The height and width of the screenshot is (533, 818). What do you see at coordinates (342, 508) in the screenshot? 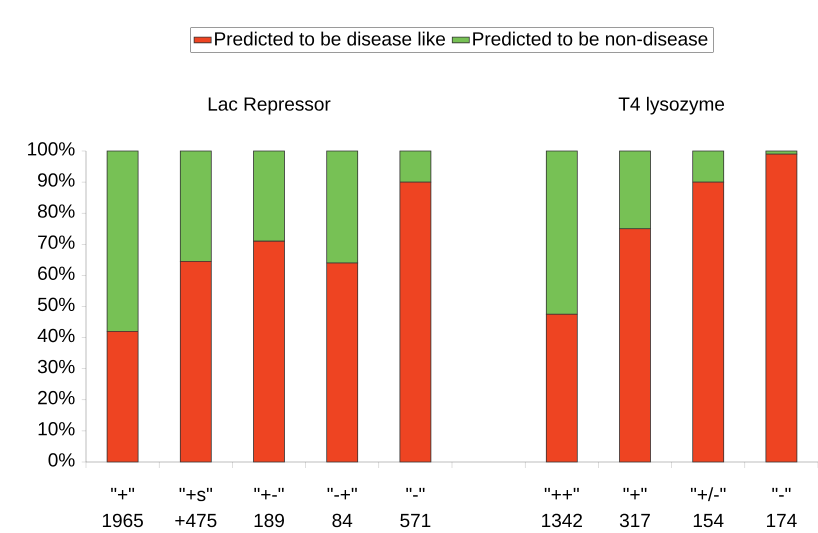
I see `x-tick-label: "-+" 84` at bounding box center [342, 508].